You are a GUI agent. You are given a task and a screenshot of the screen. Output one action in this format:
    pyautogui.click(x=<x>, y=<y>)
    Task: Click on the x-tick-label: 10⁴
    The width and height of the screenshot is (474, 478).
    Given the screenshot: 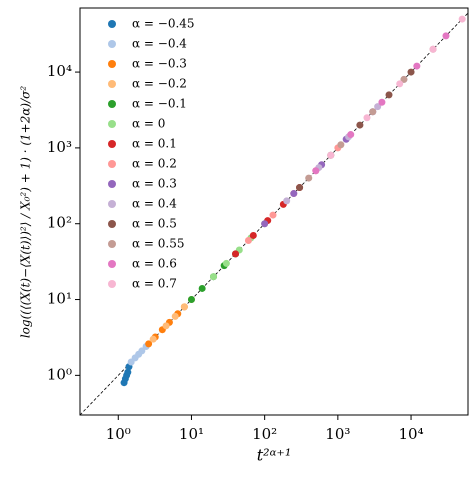 What is the action you would take?
    pyautogui.click(x=410, y=434)
    